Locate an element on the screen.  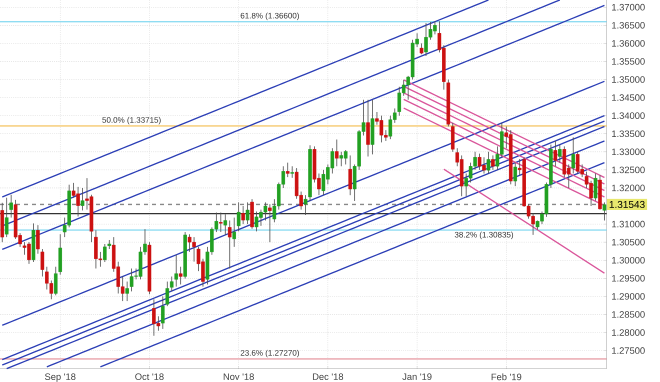
x-tick-label: Oct '18 is located at coordinates (149, 376).